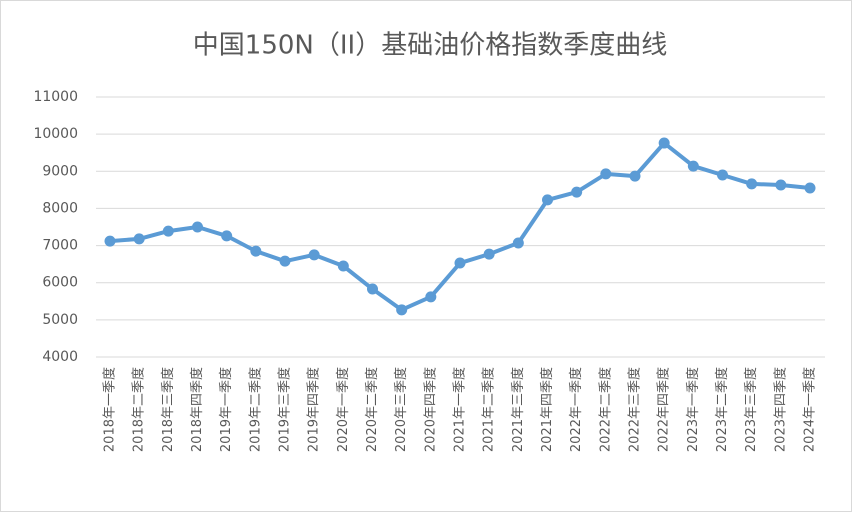 This screenshot has width=852, height=512. Describe the element at coordinates (635, 409) in the screenshot. I see `x-tick-label: 2022年三季度` at that location.